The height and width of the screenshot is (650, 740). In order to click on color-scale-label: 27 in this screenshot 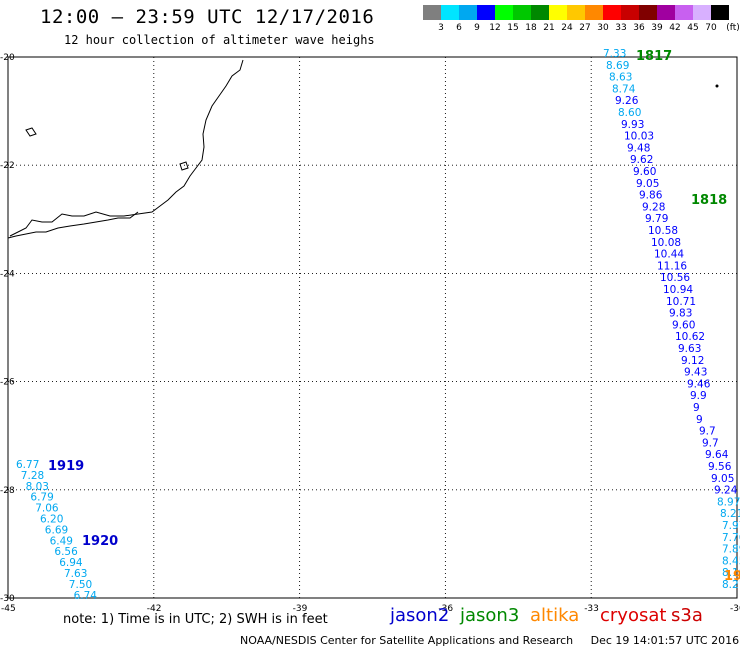, I will do `click(585, 28)`.